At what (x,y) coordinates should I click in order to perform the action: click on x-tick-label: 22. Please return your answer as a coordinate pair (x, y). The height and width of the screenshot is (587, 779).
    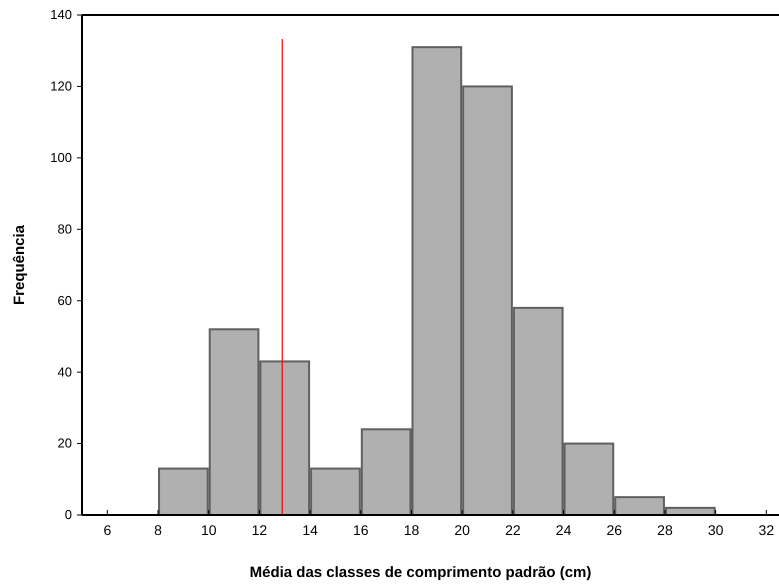
    Looking at the image, I should click on (513, 530).